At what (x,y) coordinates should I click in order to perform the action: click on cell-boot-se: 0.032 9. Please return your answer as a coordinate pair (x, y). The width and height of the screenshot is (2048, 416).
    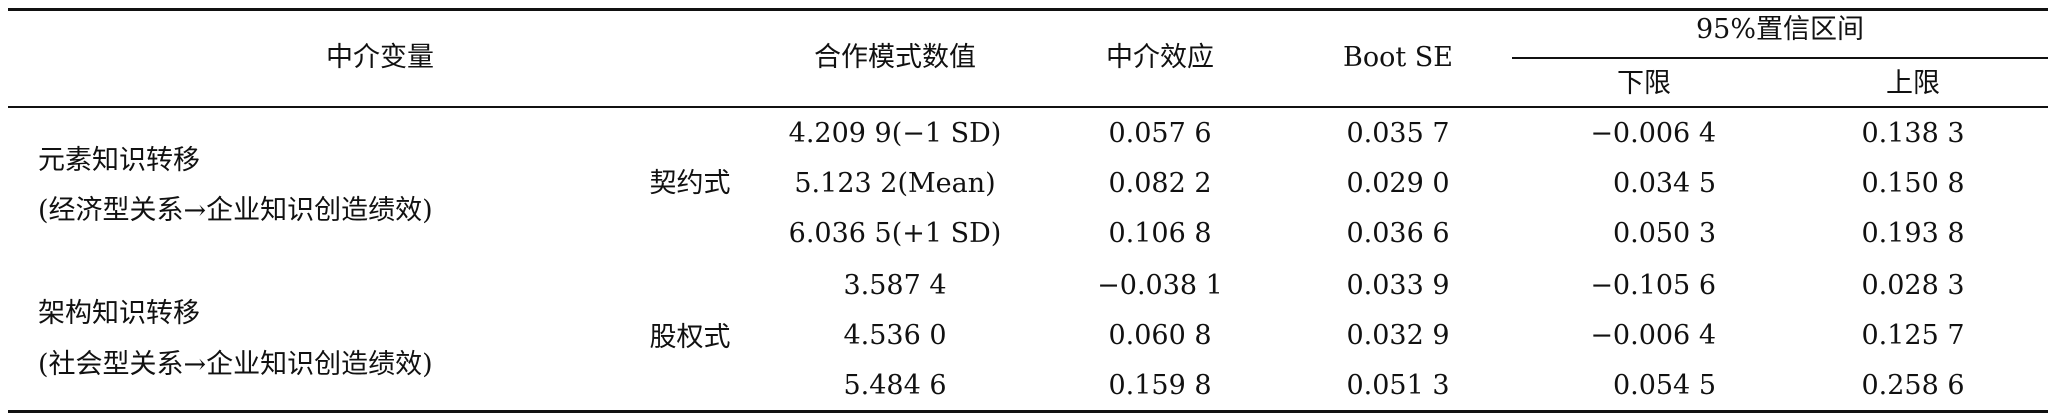
    Looking at the image, I should click on (1398, 335).